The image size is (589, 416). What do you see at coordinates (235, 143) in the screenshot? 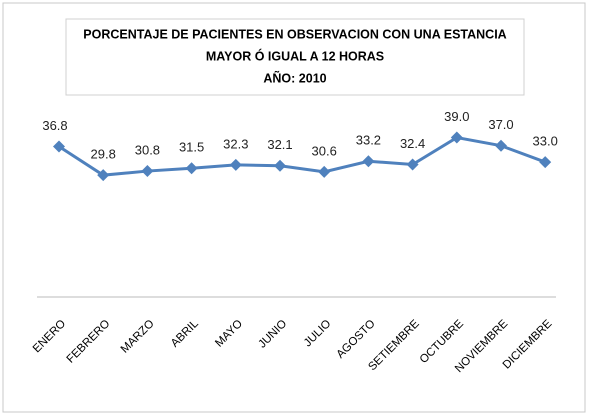
I see `data-label: 32.3` at bounding box center [235, 143].